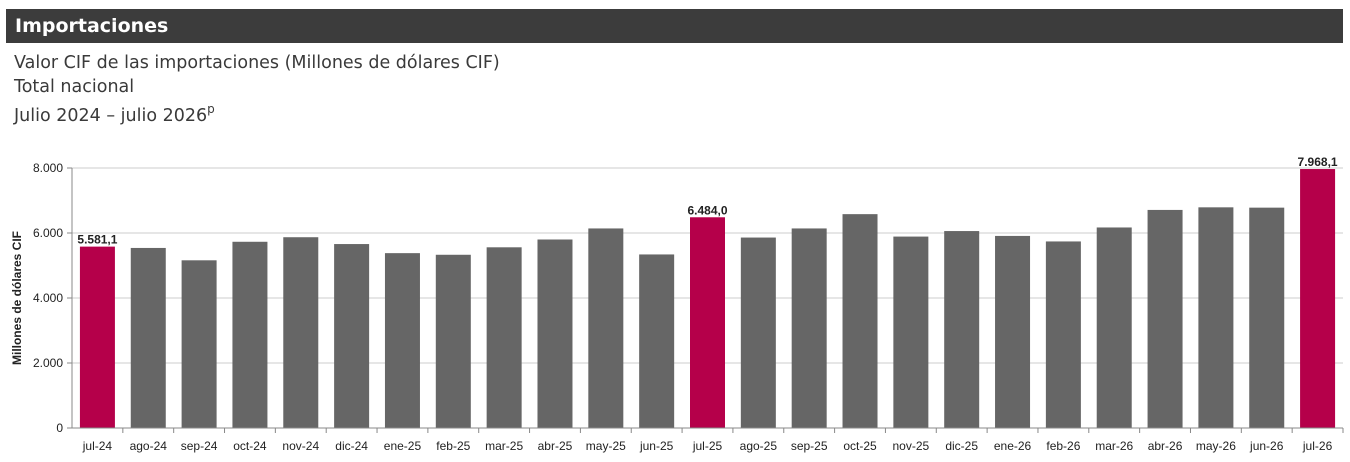  I want to click on data-label: 6.484,0, so click(707, 210).